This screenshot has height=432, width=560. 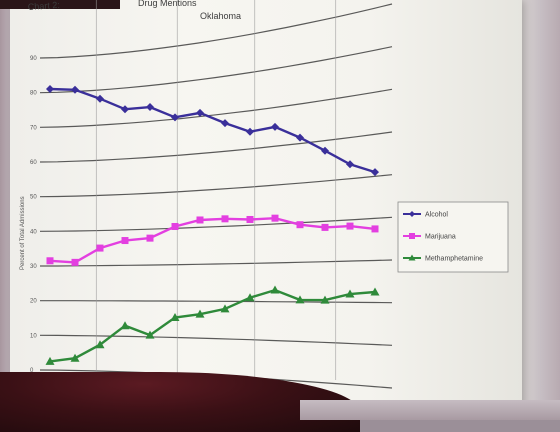 What do you see at coordinates (440, 237) in the screenshot?
I see `legend-label: Marijuana` at bounding box center [440, 237].